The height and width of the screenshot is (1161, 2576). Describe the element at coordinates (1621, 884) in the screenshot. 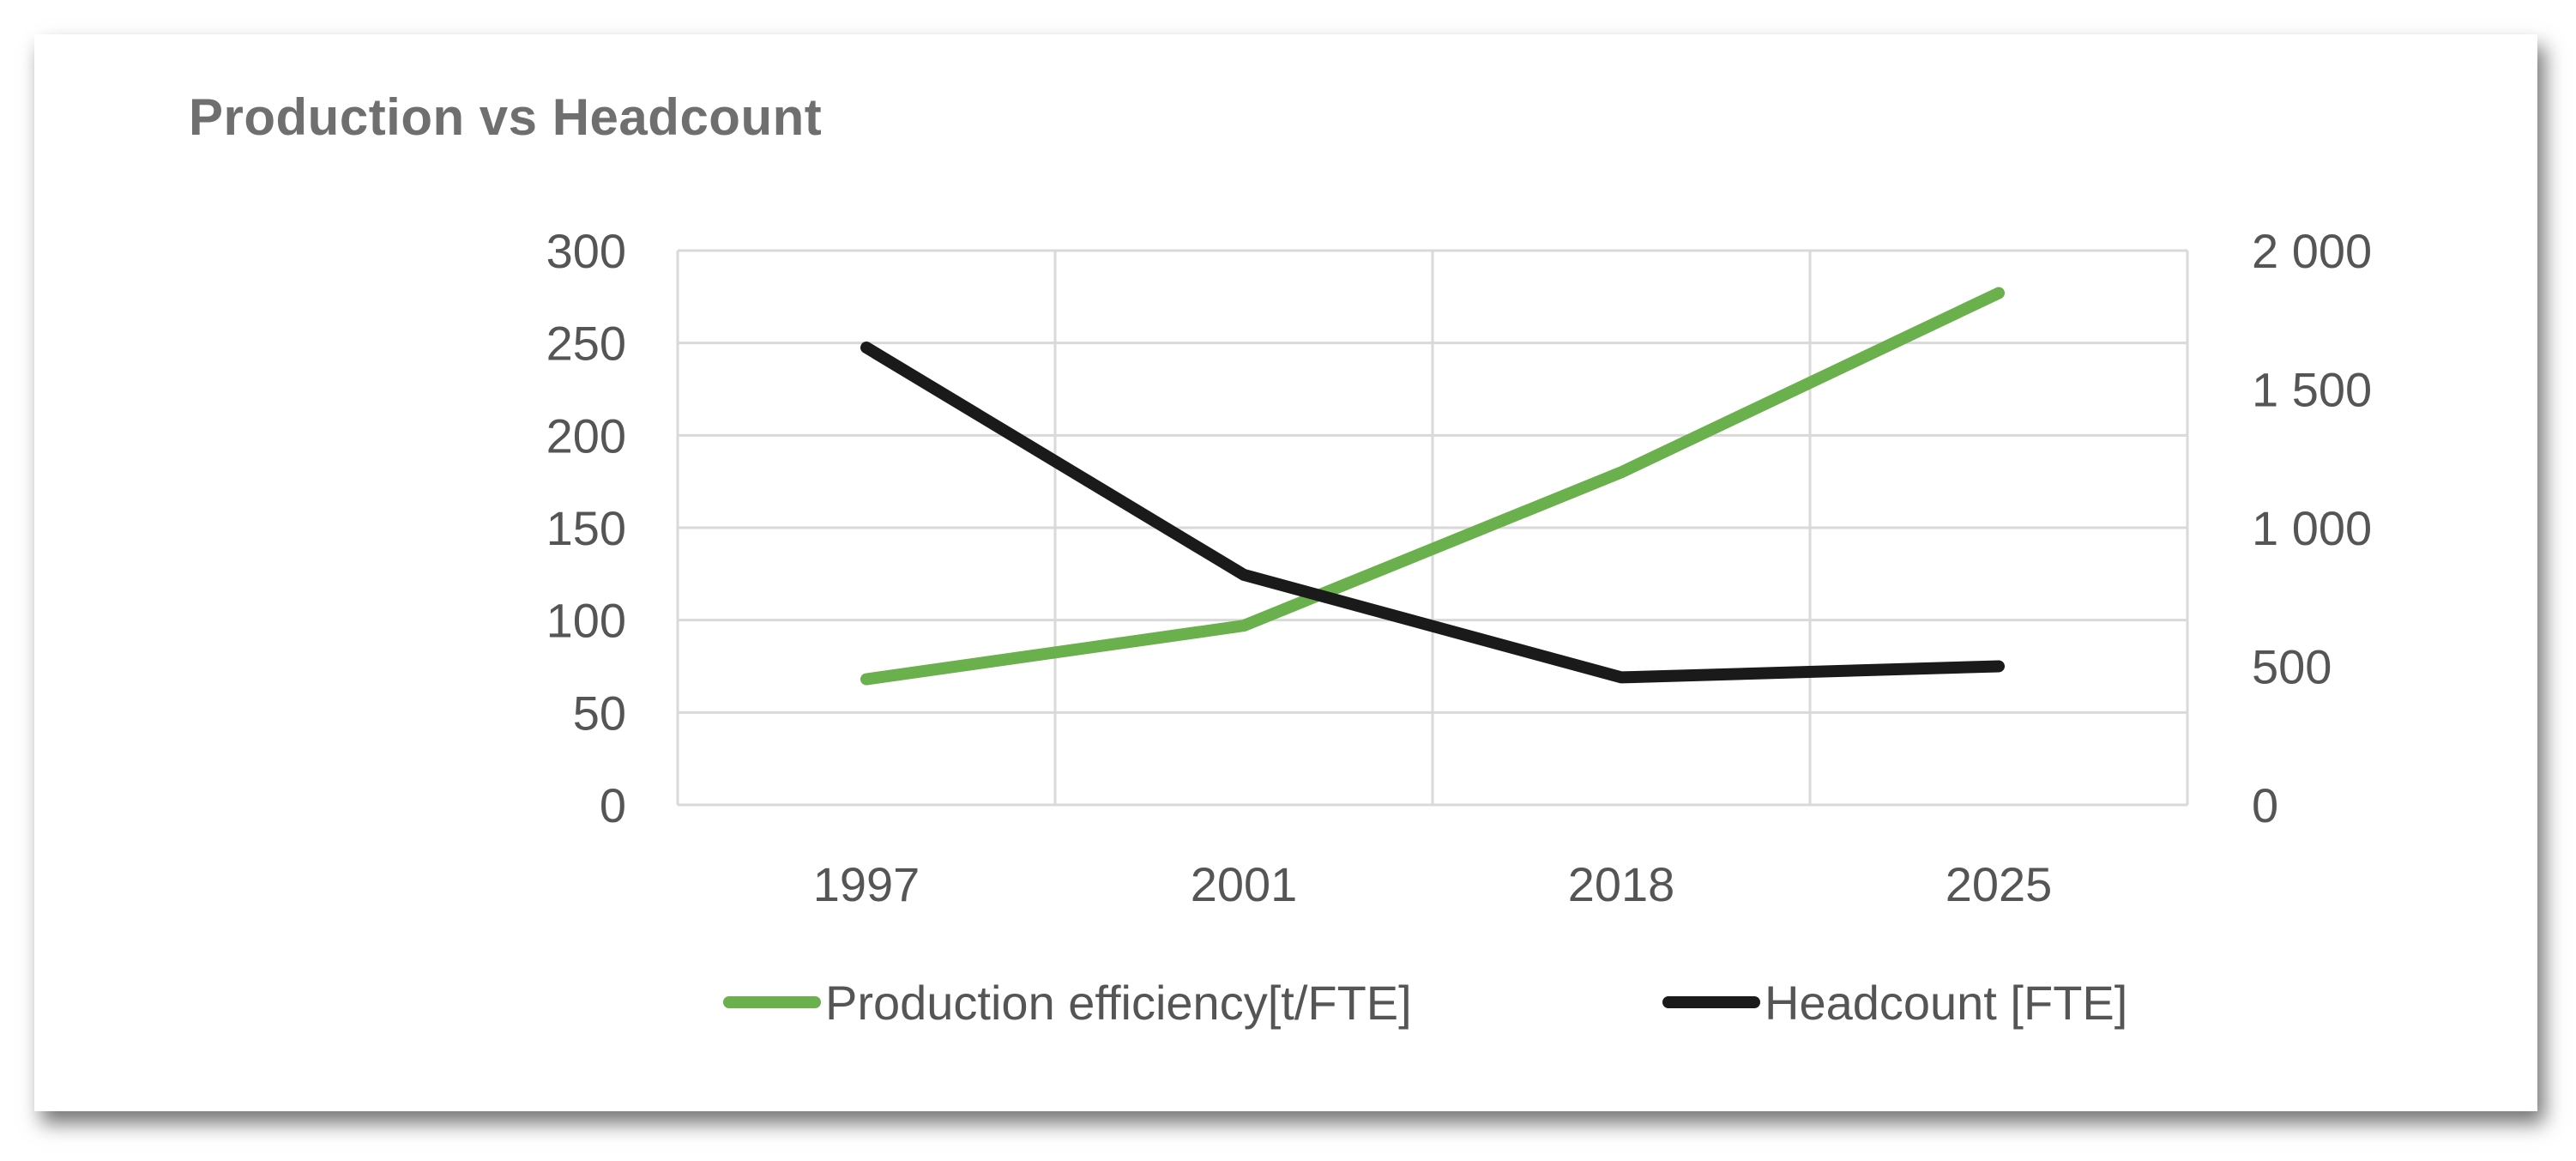

I see `x-tick-label: 2018` at that location.